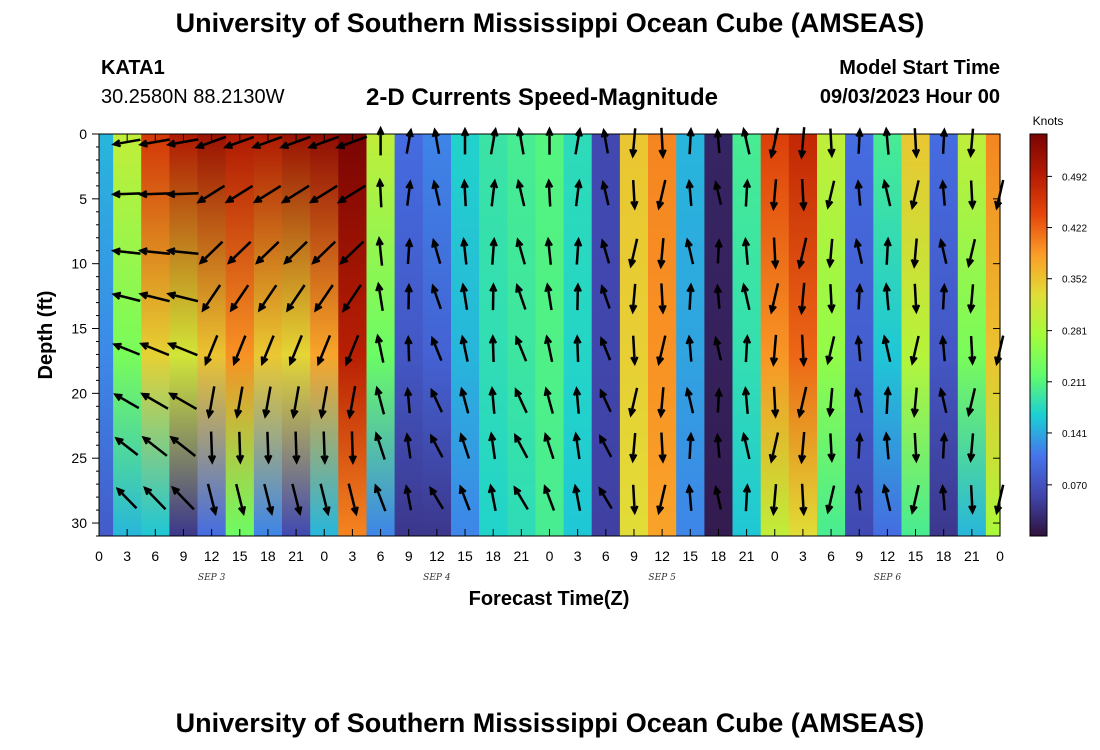  I want to click on colorbar-tick-label: 0.492, so click(1074, 177).